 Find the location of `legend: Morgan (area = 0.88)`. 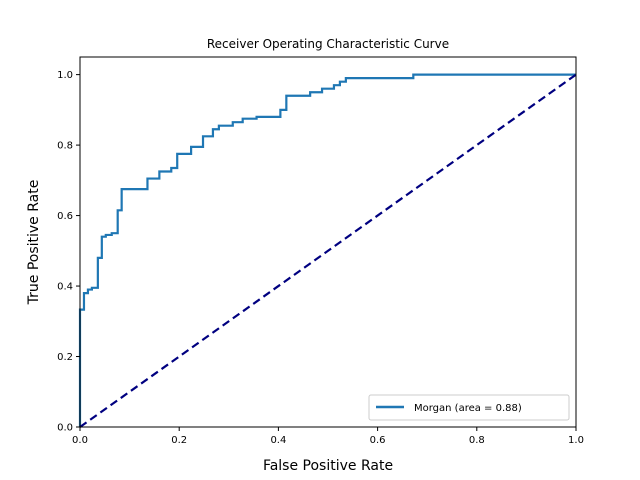

legend: Morgan (area = 0.88) is located at coordinates (469, 407).